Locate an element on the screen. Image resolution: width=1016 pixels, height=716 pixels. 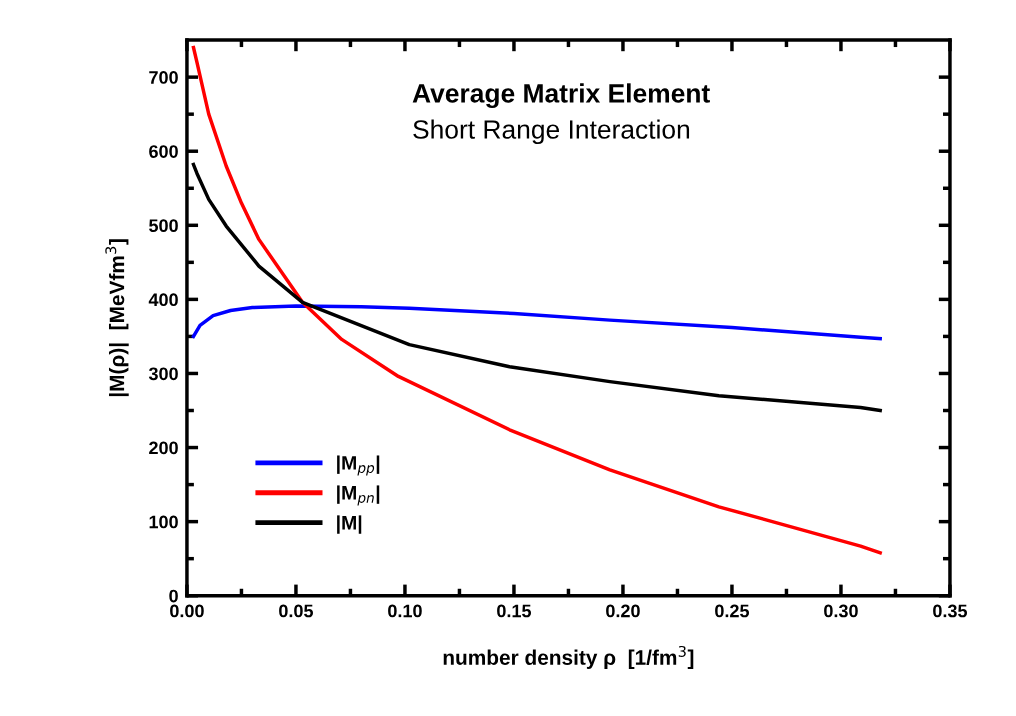
y-tick-label: 0 is located at coordinates (173, 596).